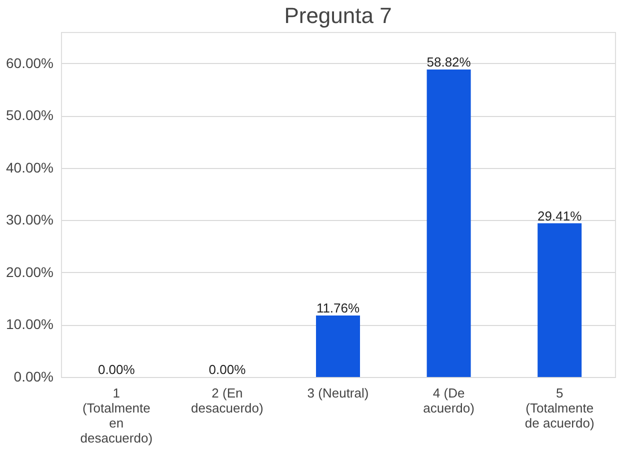  What do you see at coordinates (338, 393) in the screenshot?
I see `x-tick-label: 3 (Neutral)` at bounding box center [338, 393].